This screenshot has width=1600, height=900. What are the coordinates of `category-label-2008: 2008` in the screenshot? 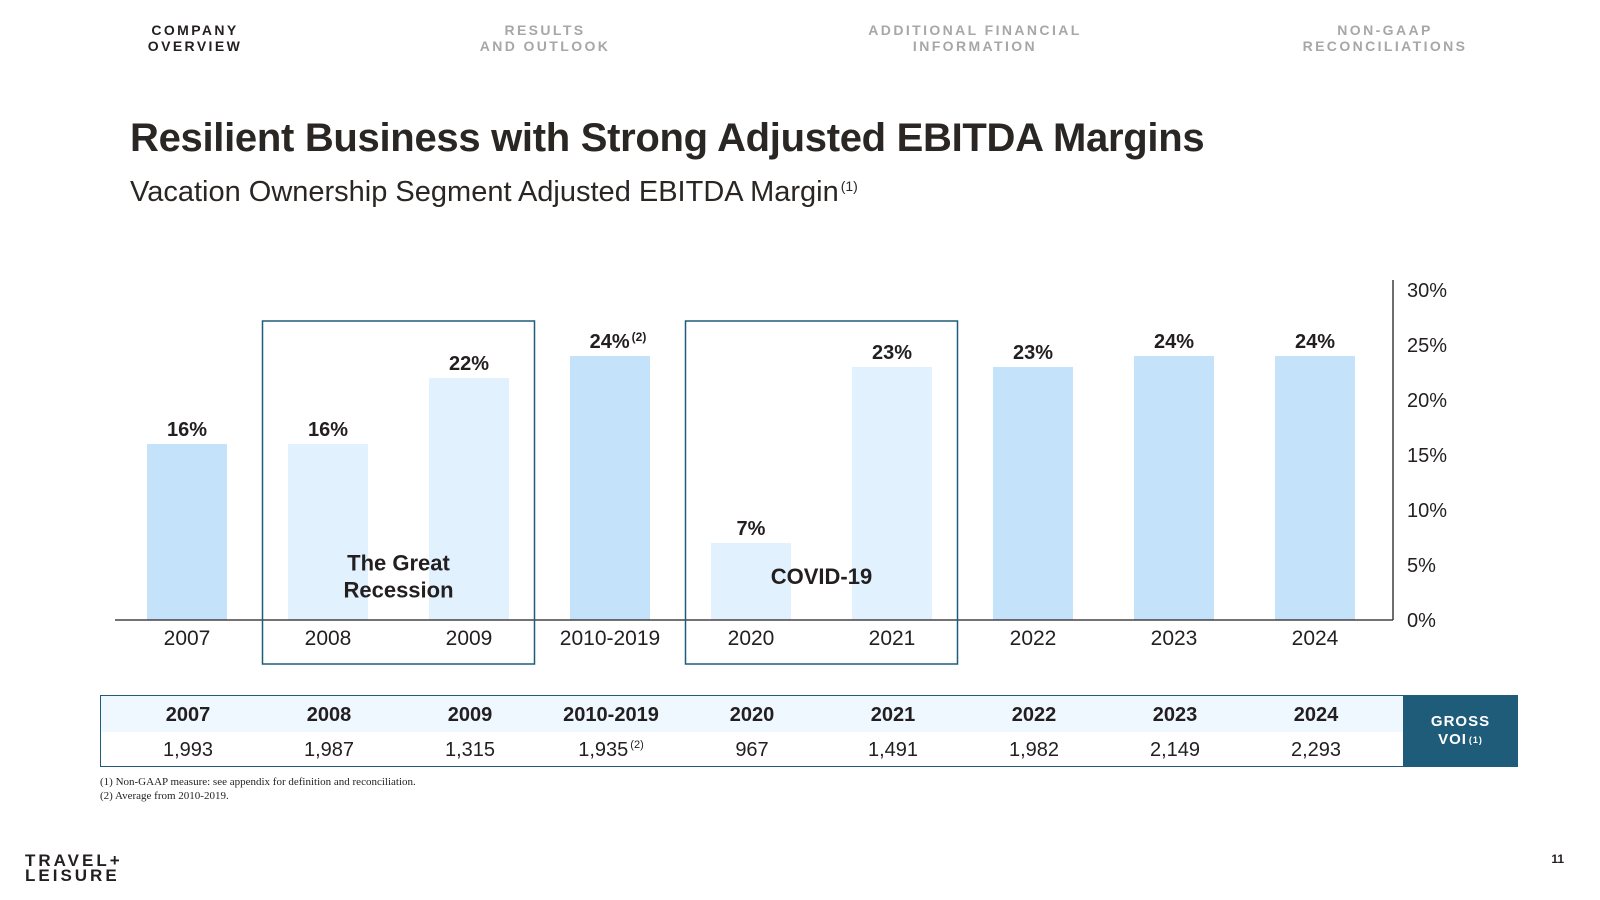 It's located at (328, 638).